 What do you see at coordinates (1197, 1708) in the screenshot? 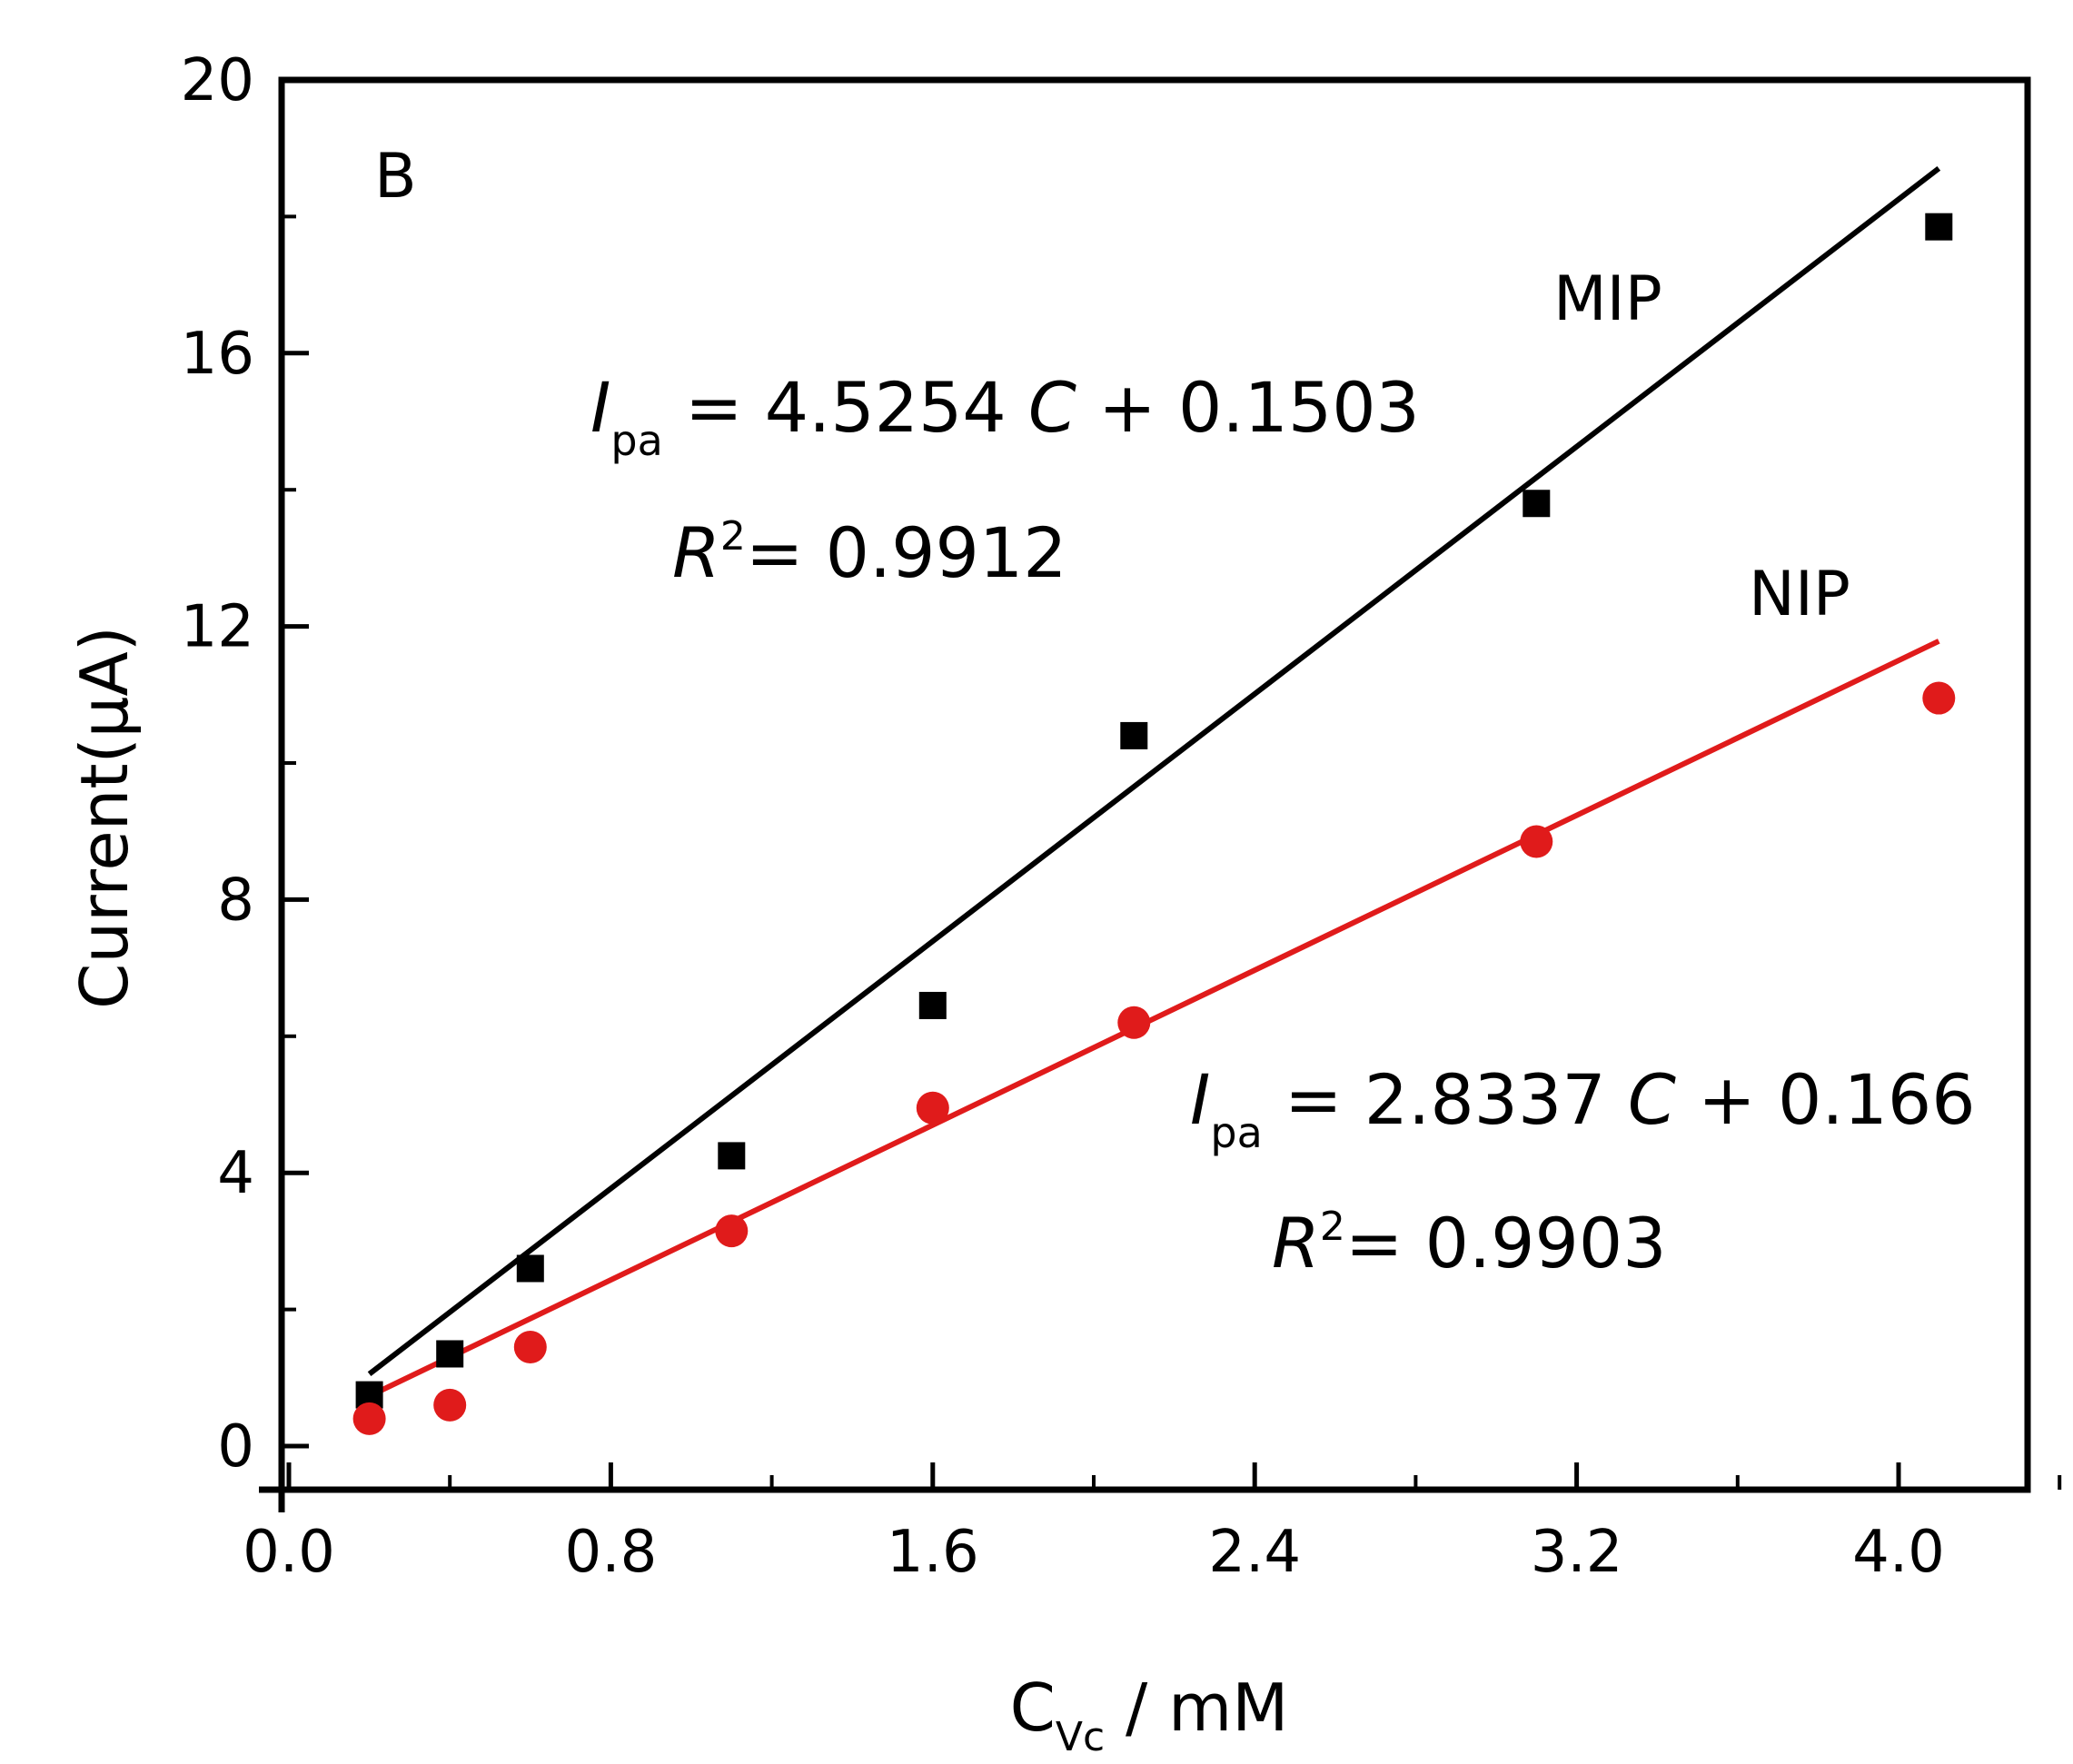
I see `x-axis-title-rest: / mM` at bounding box center [1197, 1708].